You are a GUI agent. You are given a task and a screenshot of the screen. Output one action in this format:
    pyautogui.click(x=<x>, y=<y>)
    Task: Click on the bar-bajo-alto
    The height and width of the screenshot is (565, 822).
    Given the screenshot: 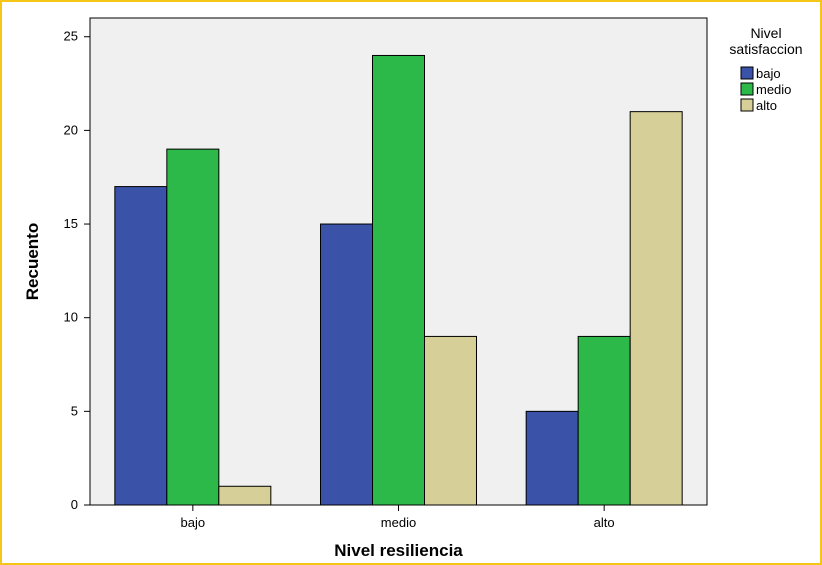 What is the action you would take?
    pyautogui.click(x=245, y=495)
    